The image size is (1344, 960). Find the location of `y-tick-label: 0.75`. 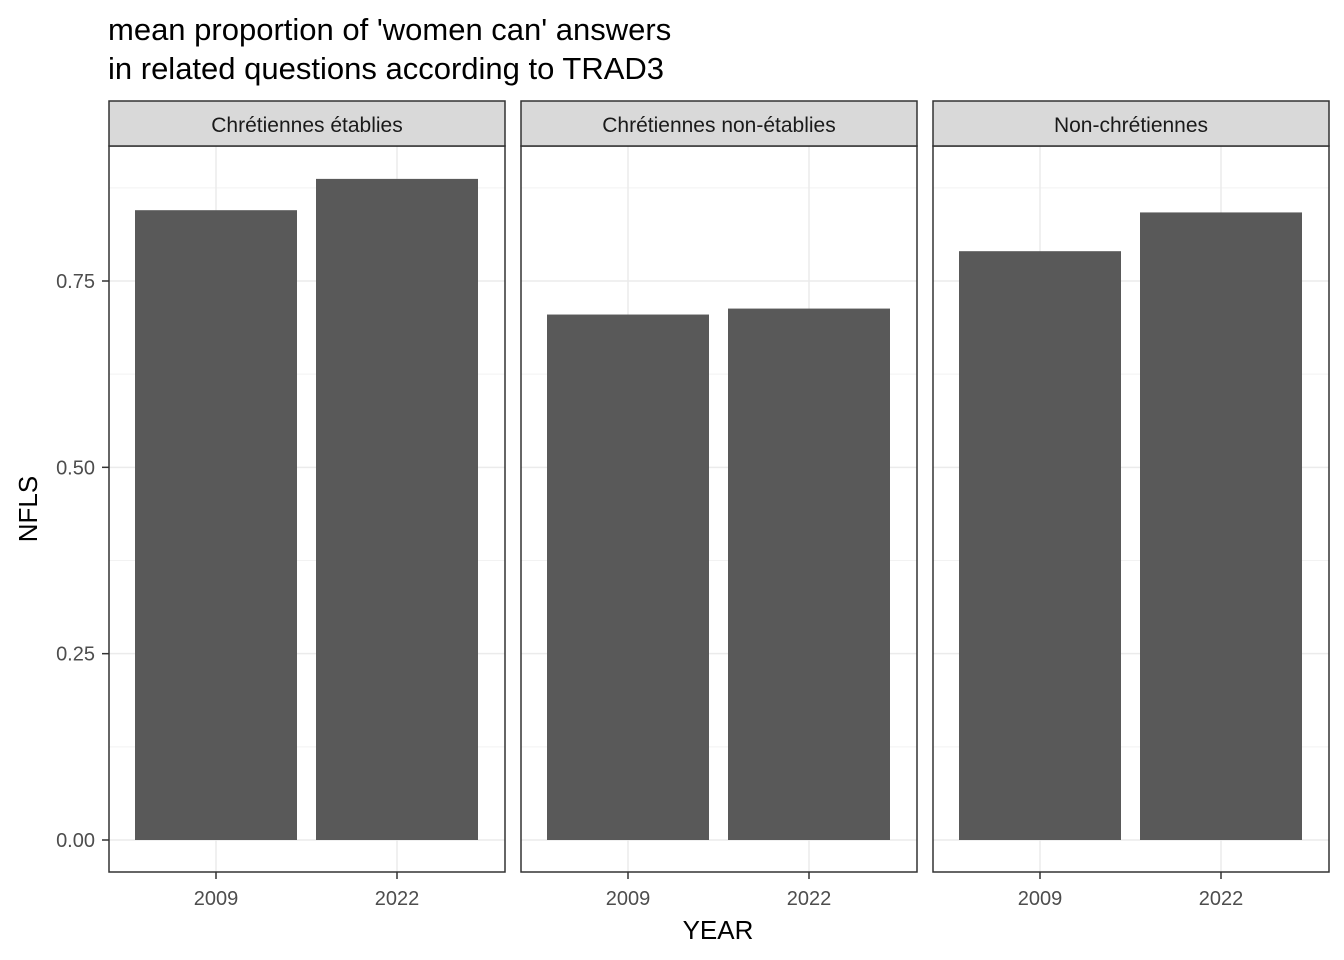

y-tick-label: 0.75 is located at coordinates (75, 282).